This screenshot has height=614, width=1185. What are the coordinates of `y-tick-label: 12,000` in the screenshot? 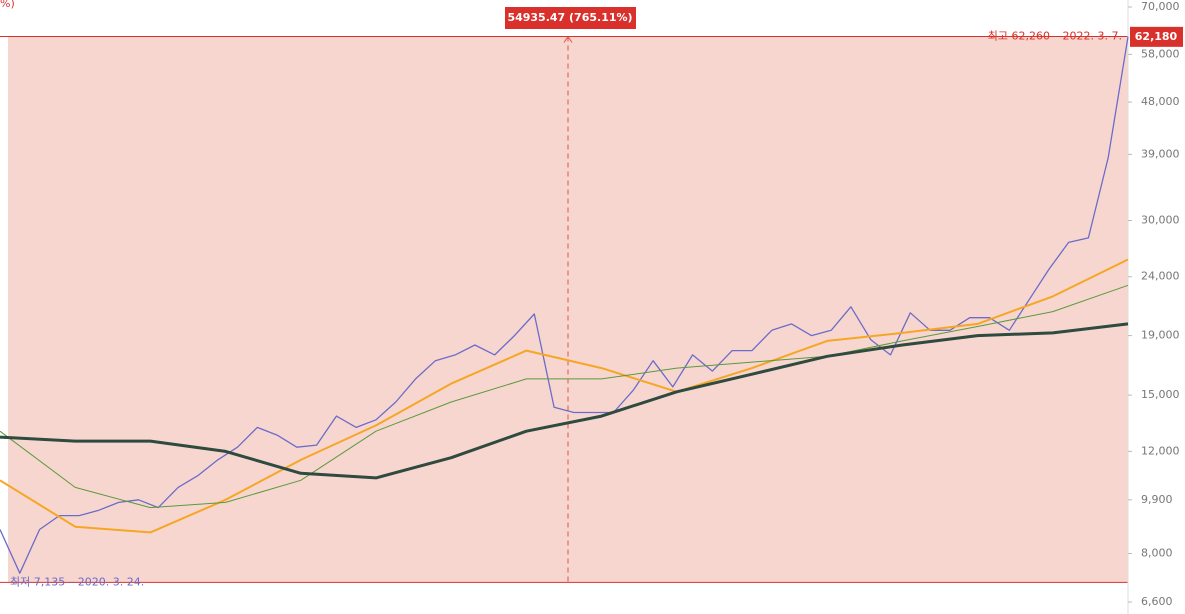 It's located at (1160, 450).